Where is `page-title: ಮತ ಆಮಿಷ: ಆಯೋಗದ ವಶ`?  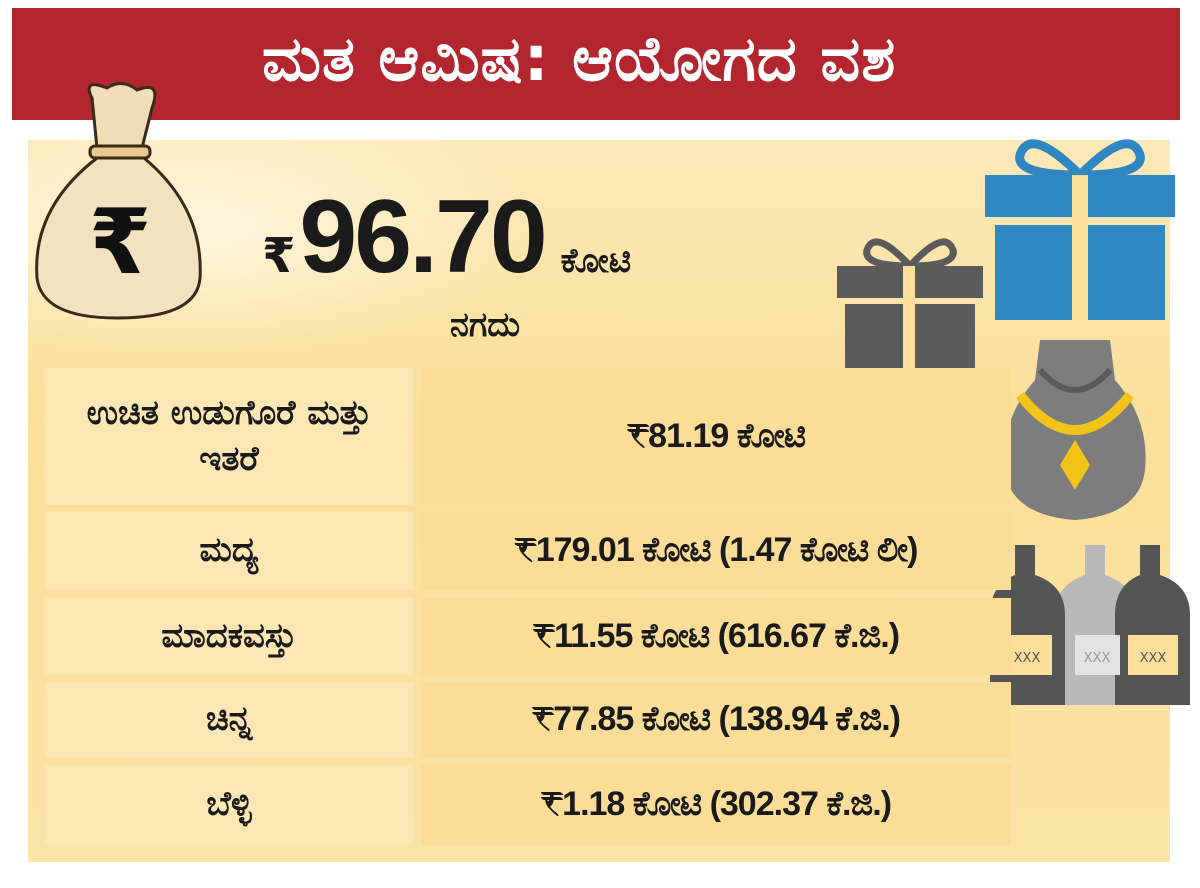
page-title: ಮತ ಆಮಿಷ: ಆಯೋಗದ ವಶ is located at coordinates (579, 58).